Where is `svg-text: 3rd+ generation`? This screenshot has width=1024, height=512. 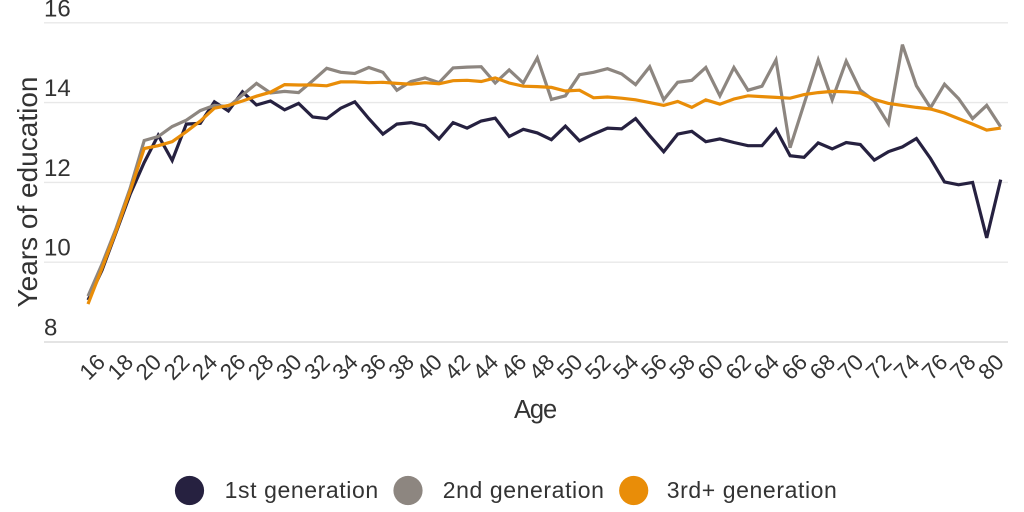 svg-text: 3rd+ generation is located at coordinates (752, 490).